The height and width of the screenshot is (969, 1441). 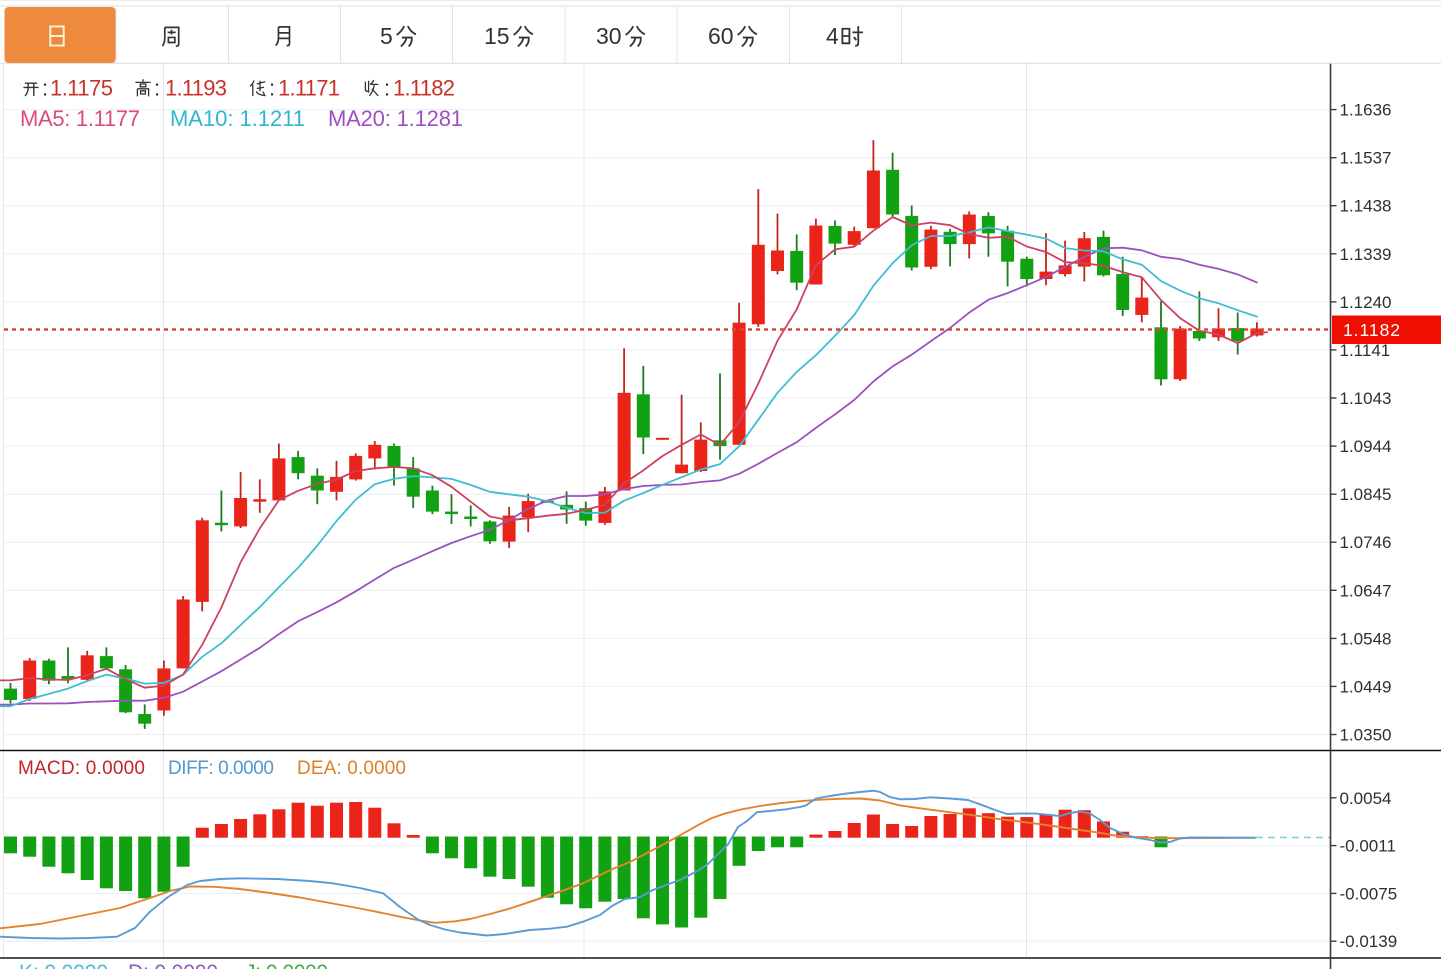 What do you see at coordinates (81, 768) in the screenshot?
I see `svg-text: MACD: 0.0000` at bounding box center [81, 768].